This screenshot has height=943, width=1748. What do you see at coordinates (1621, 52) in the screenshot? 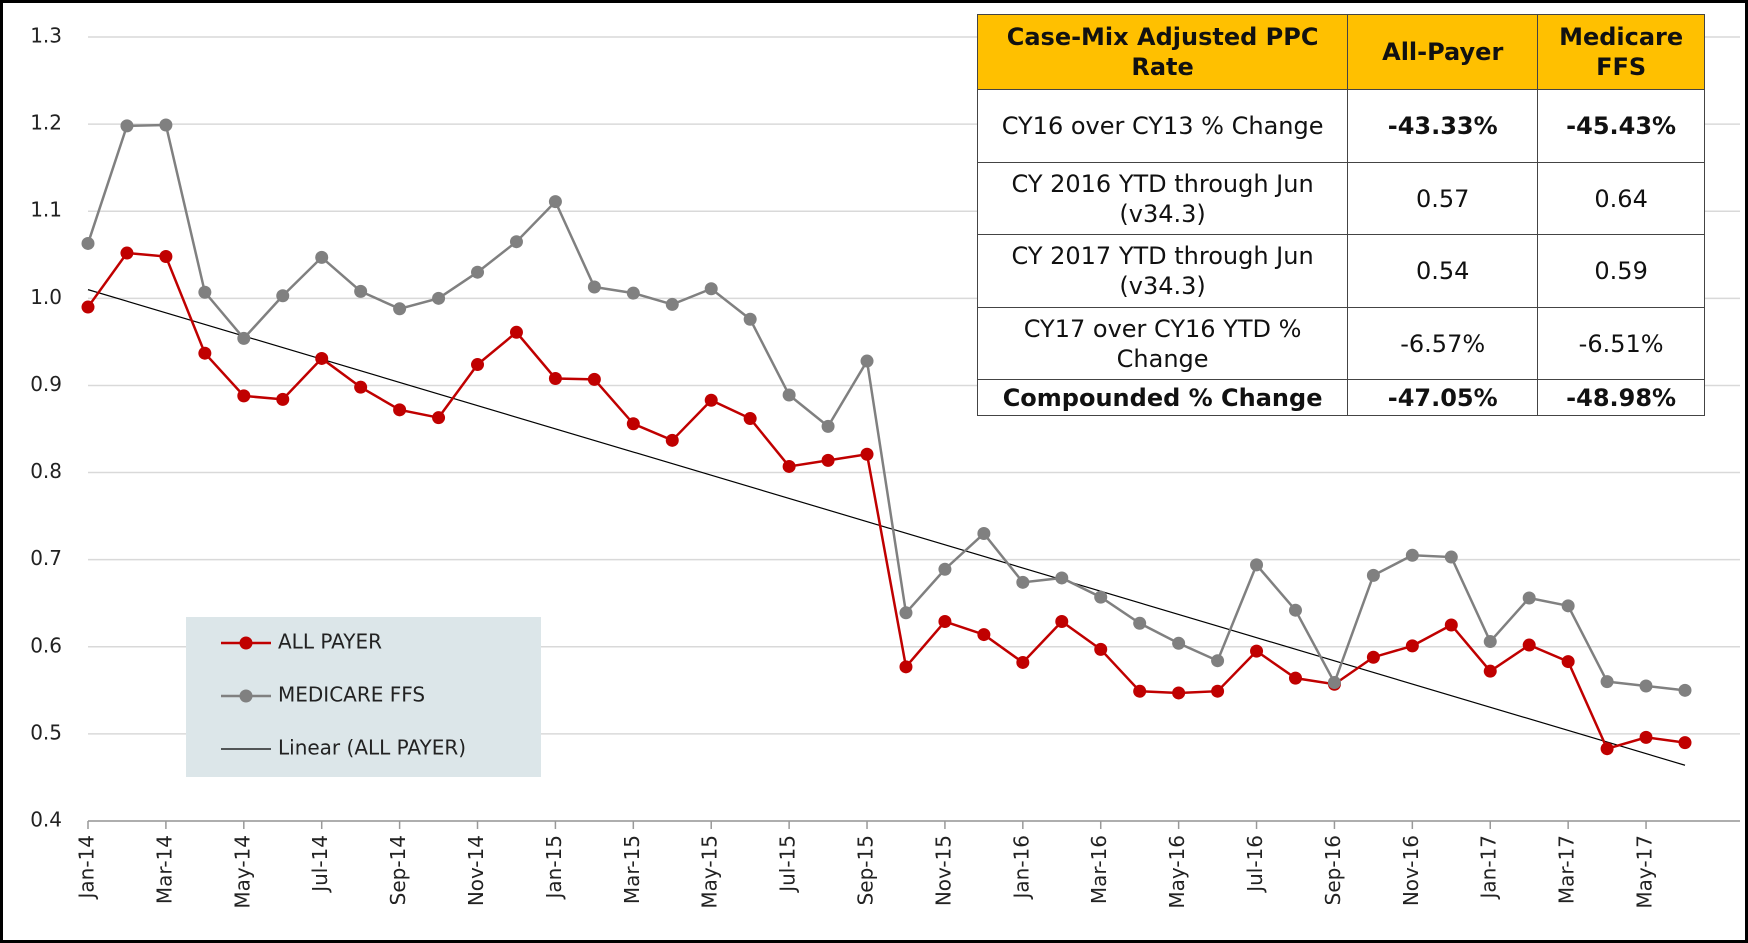
I see `table-cell: Medicare FFS` at bounding box center [1621, 52].